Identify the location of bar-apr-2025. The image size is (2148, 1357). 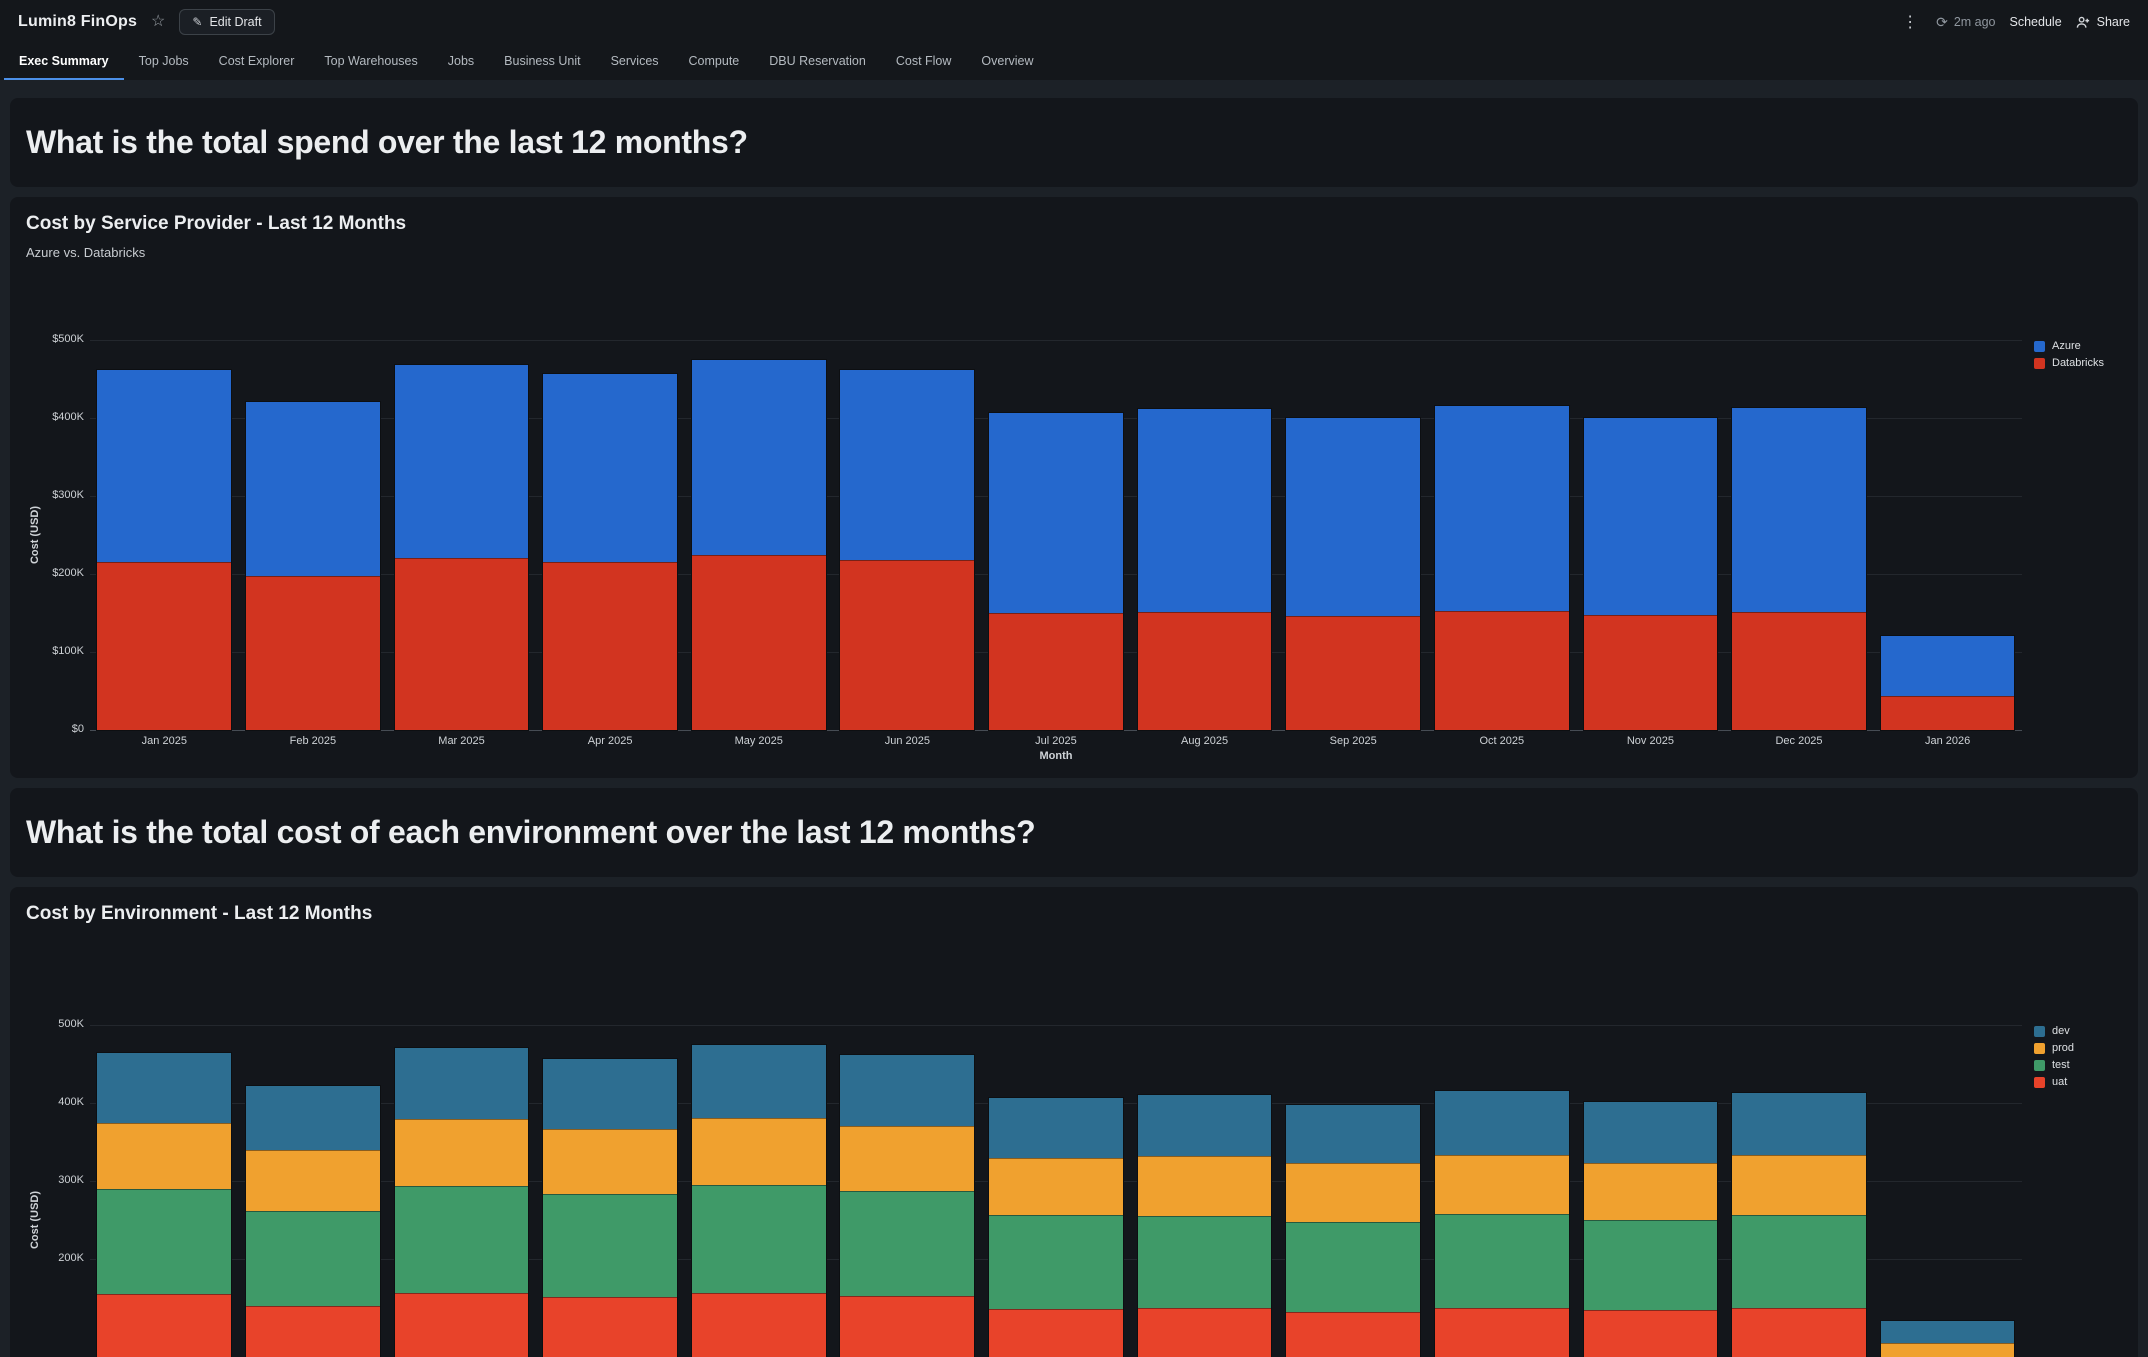
(610, 552).